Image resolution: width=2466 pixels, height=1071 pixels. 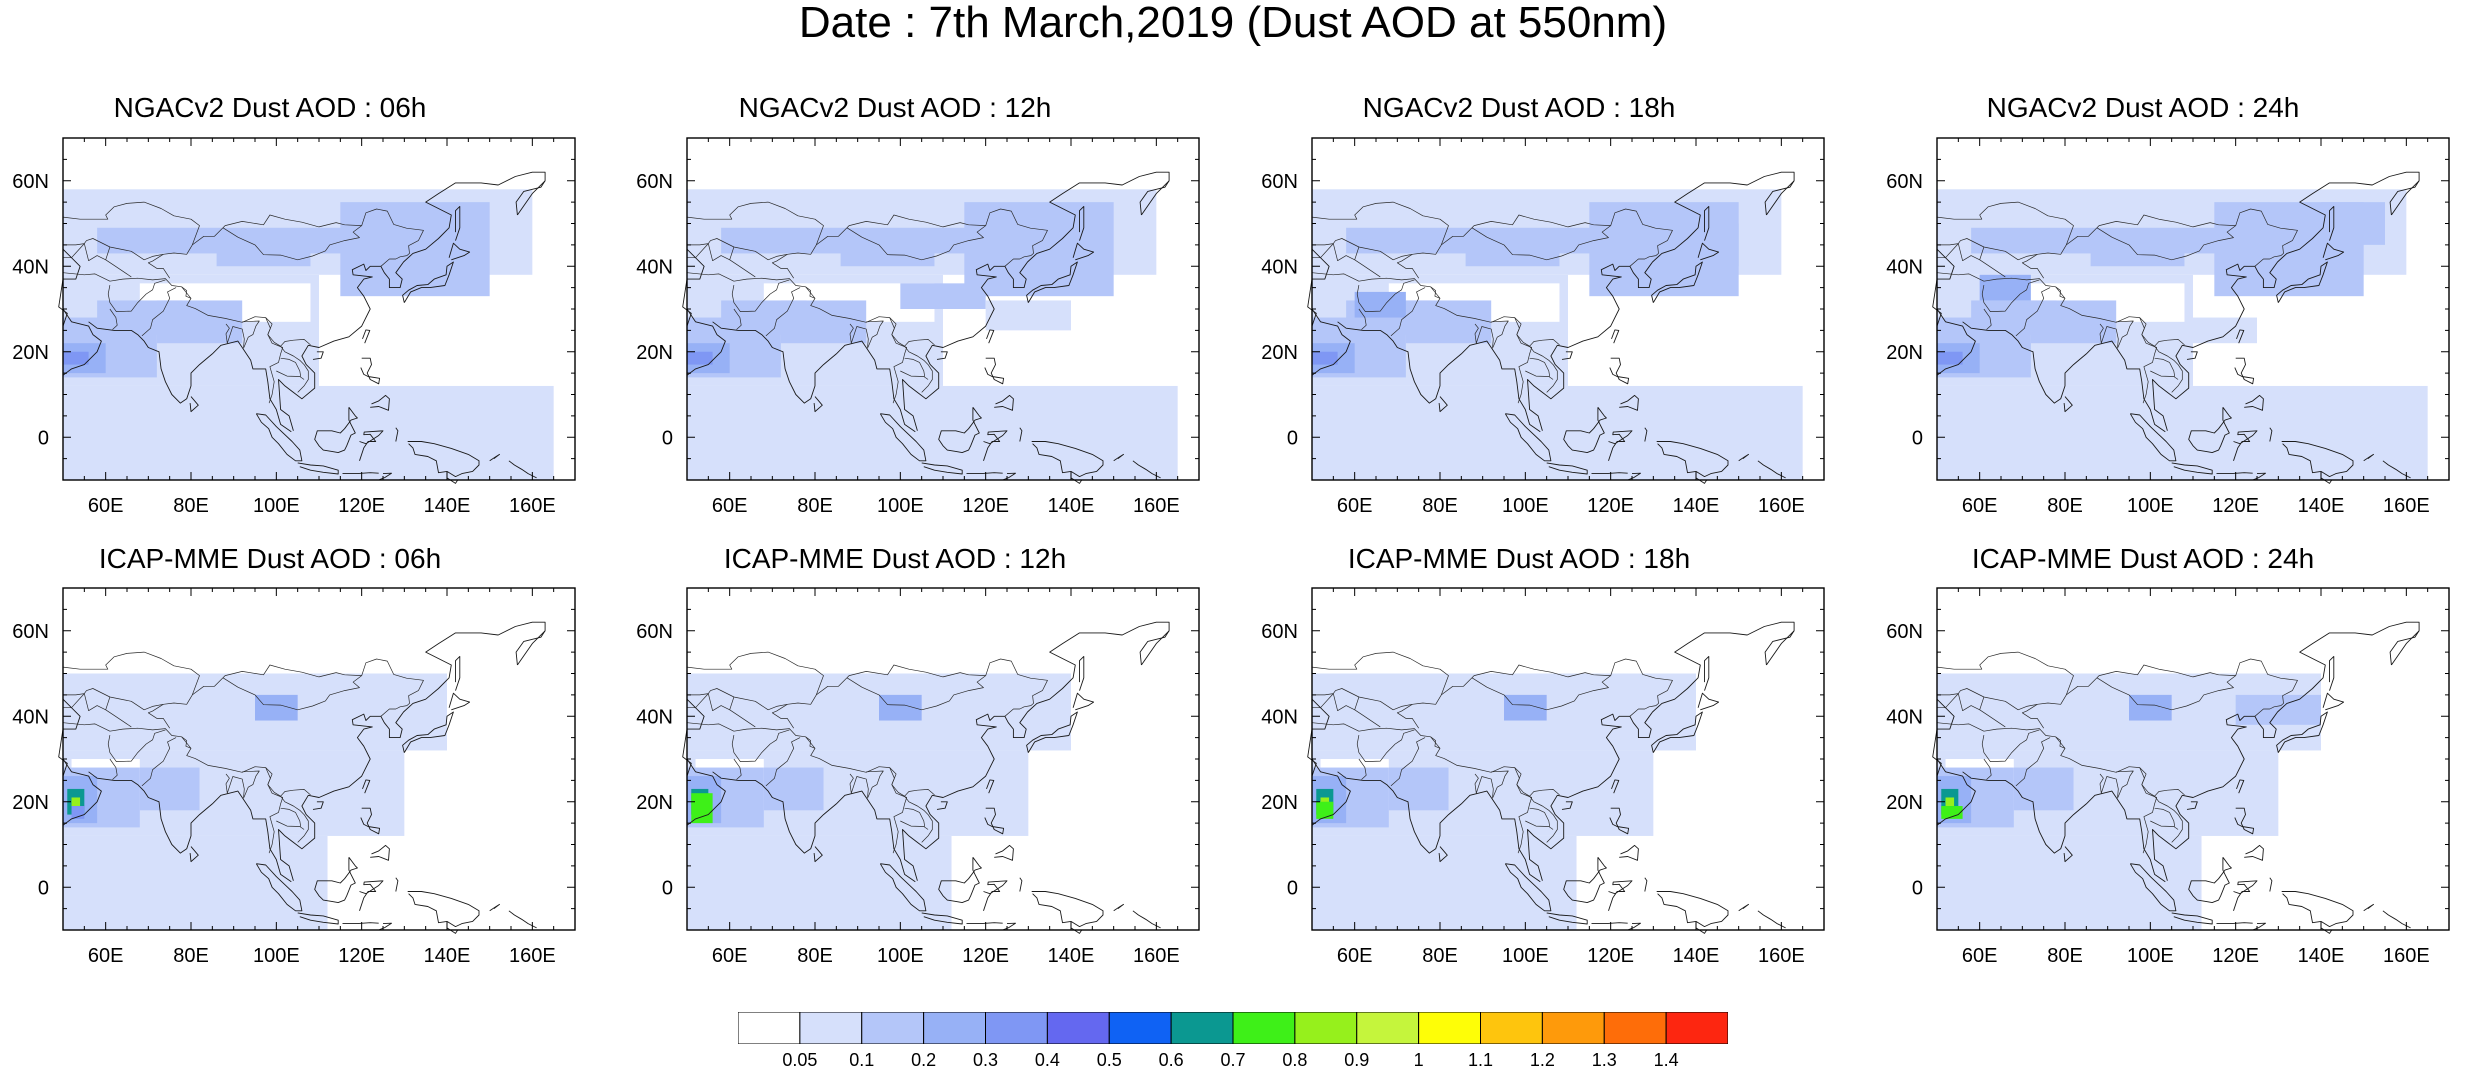 I want to click on lon-tick-label: 140E, so click(x=1696, y=956).